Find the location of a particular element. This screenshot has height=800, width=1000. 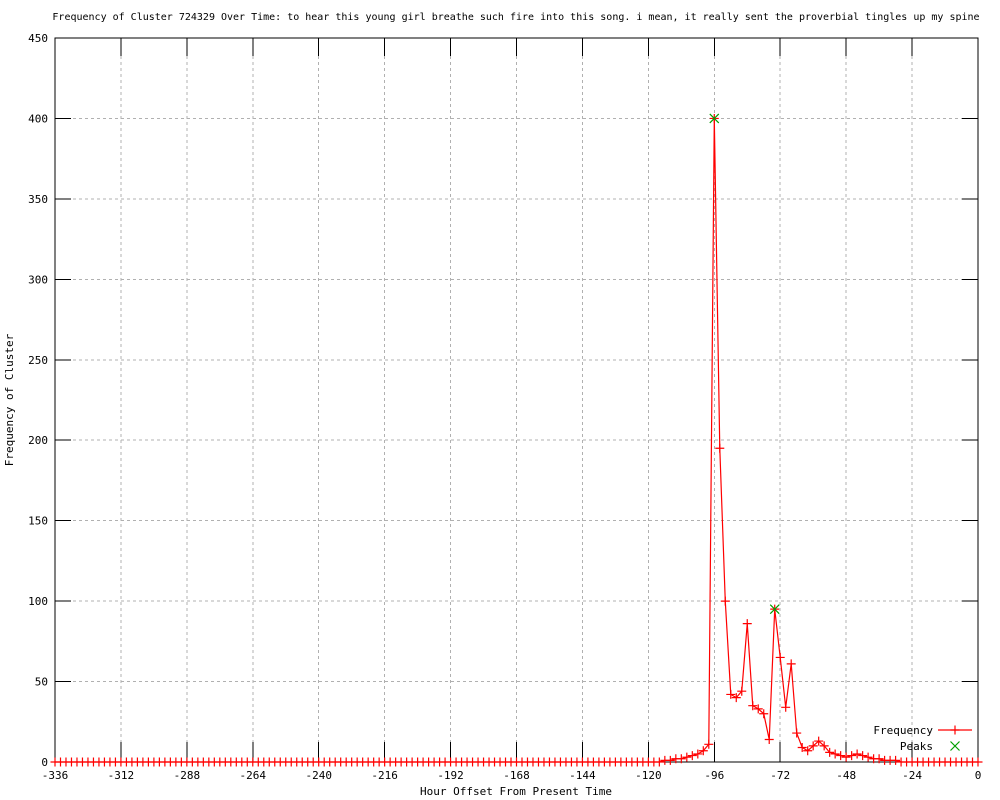

x-axis-title: Hour Offset From Present Time is located at coordinates (516, 791).